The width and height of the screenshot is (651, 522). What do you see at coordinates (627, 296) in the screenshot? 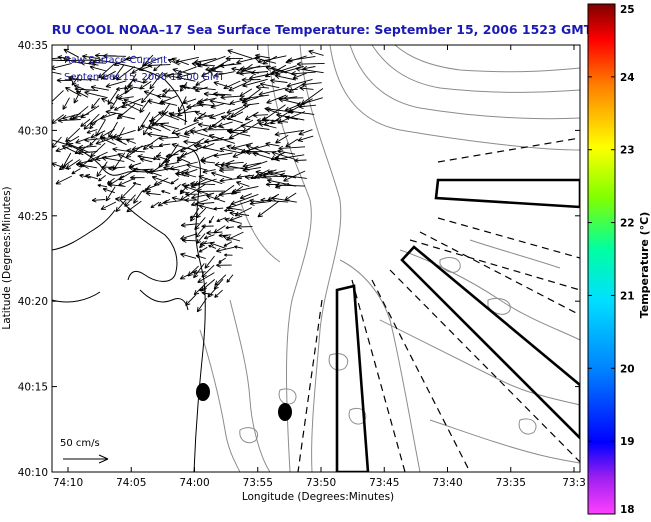
I see `colorbar-tick-label: 21` at bounding box center [627, 296].